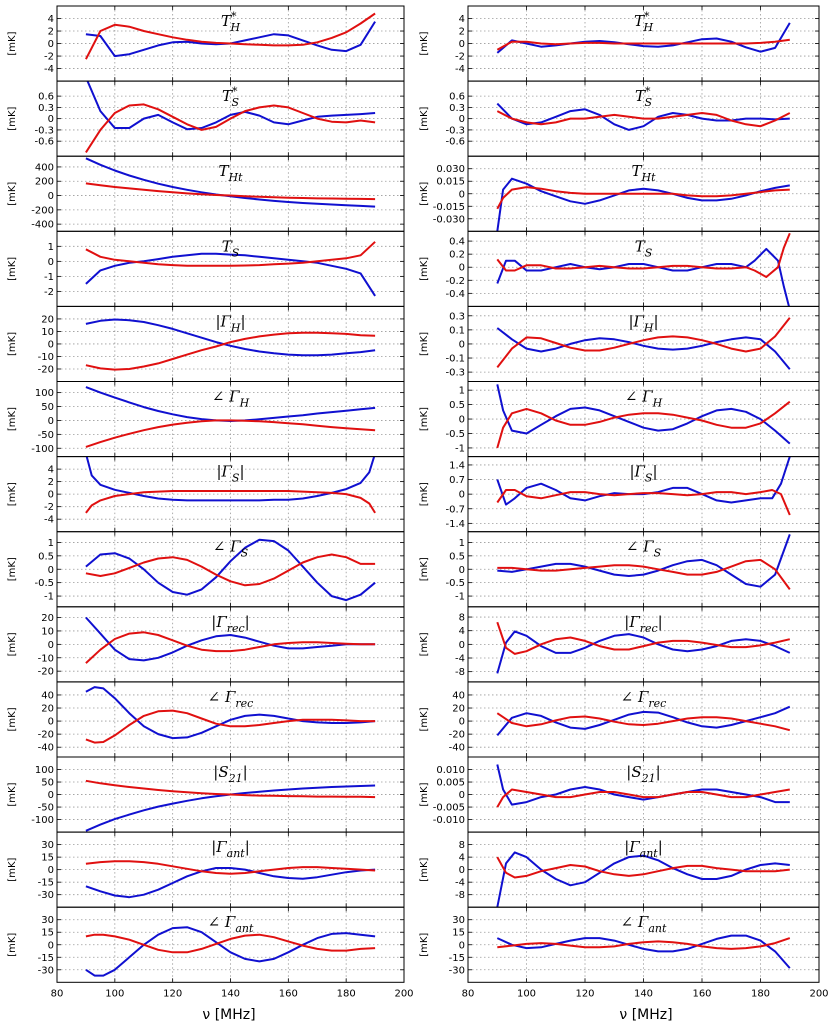  Describe the element at coordinates (231, 699) in the screenshot. I see `panel-title: ∠ Γrec` at that location.